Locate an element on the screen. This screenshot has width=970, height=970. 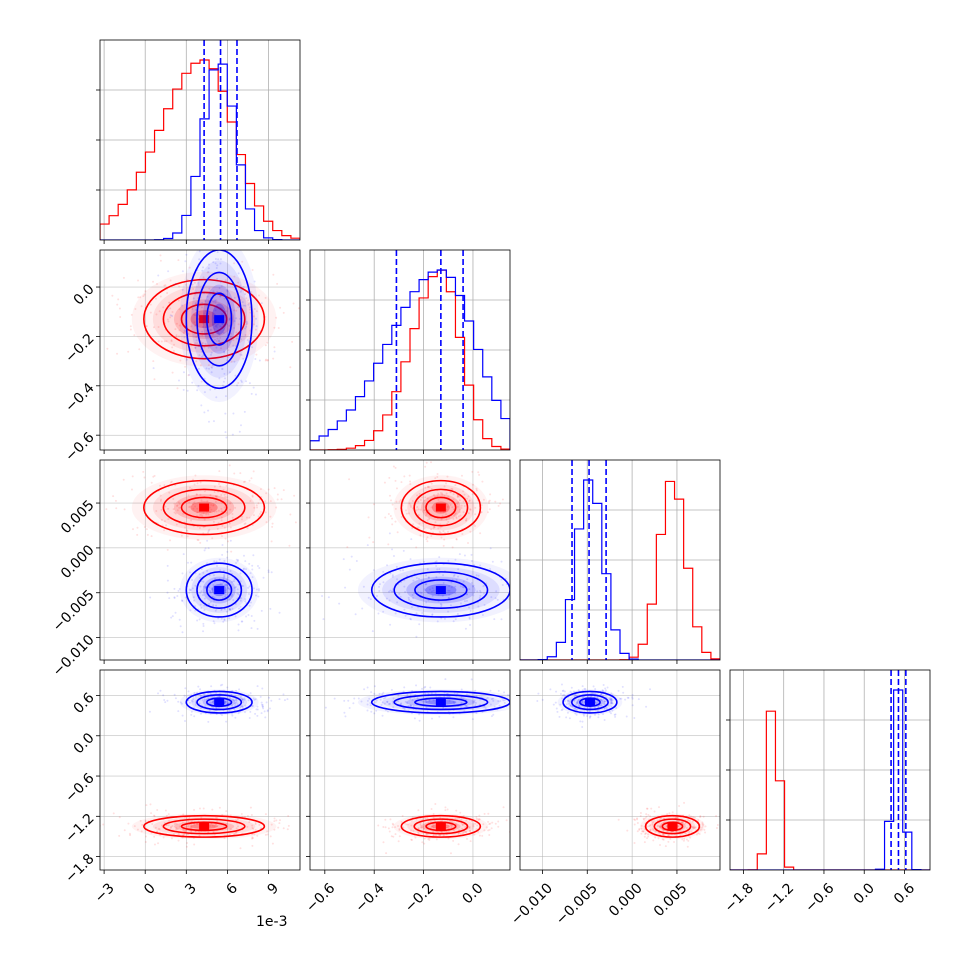
x-tick-label-0-1: 0 is located at coordinates (150, 889).